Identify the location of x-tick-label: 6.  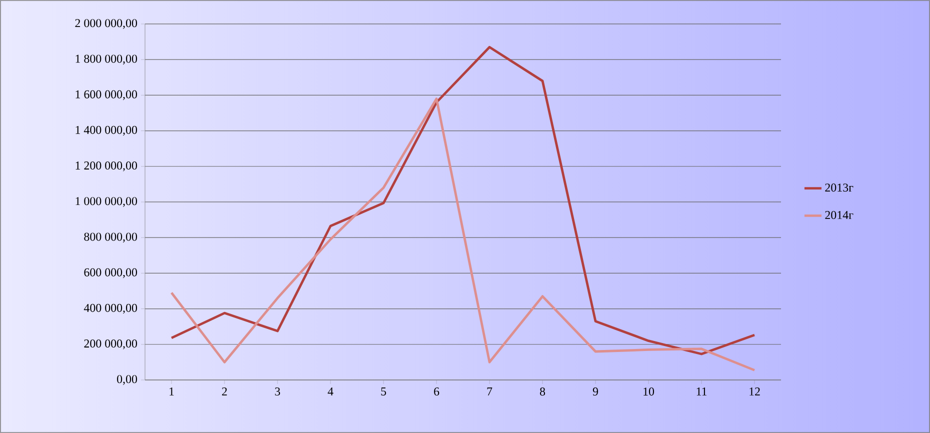
(437, 392).